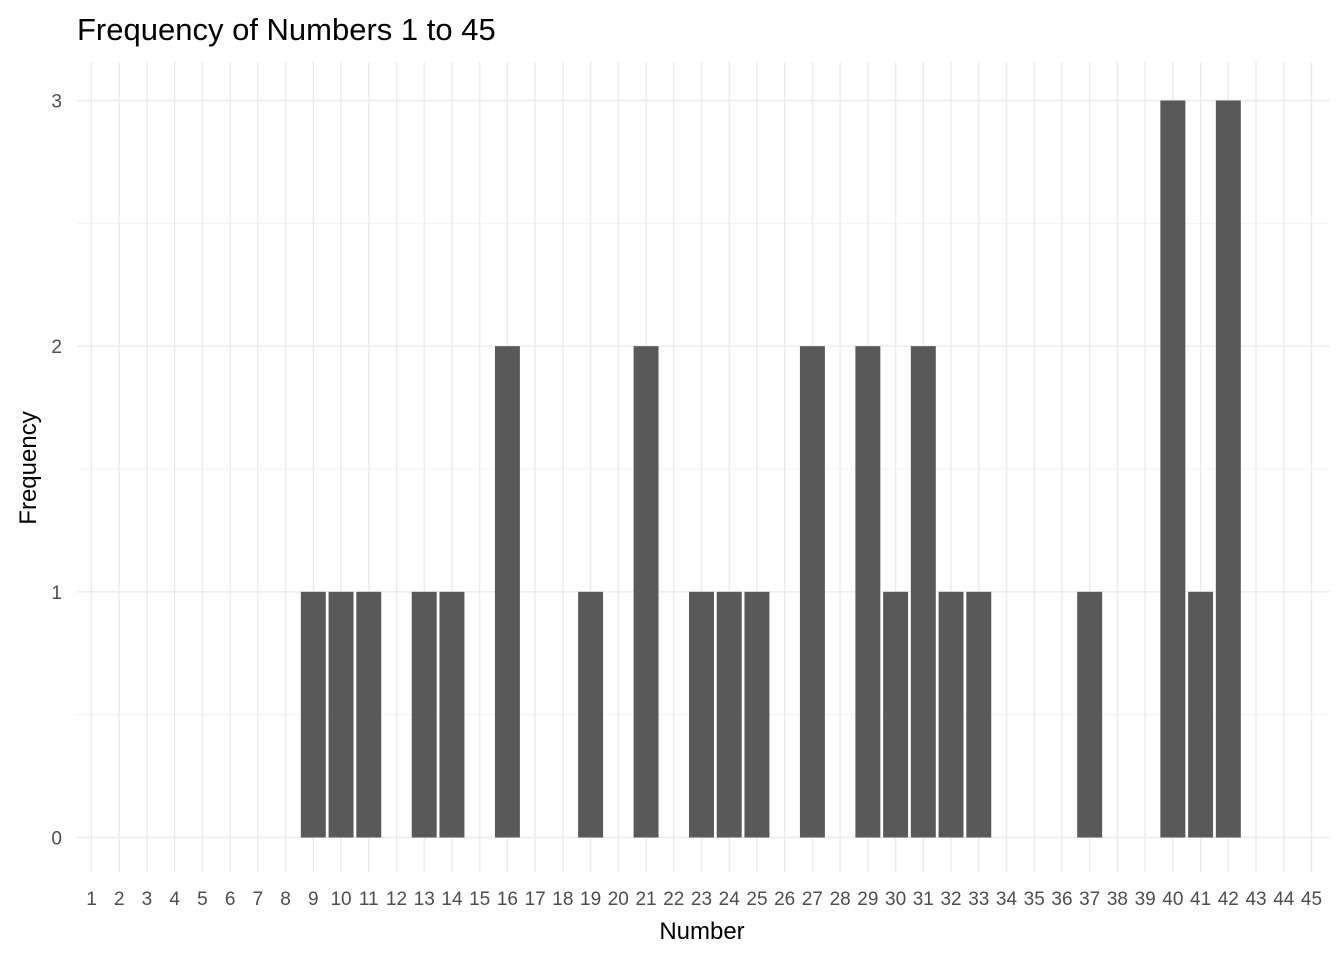 This screenshot has height=960, width=1344. I want to click on x-tick-label: 2, so click(119, 899).